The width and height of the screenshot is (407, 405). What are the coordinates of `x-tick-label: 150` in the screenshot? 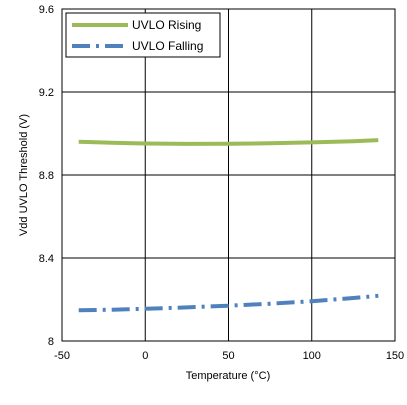 It's located at (395, 356).